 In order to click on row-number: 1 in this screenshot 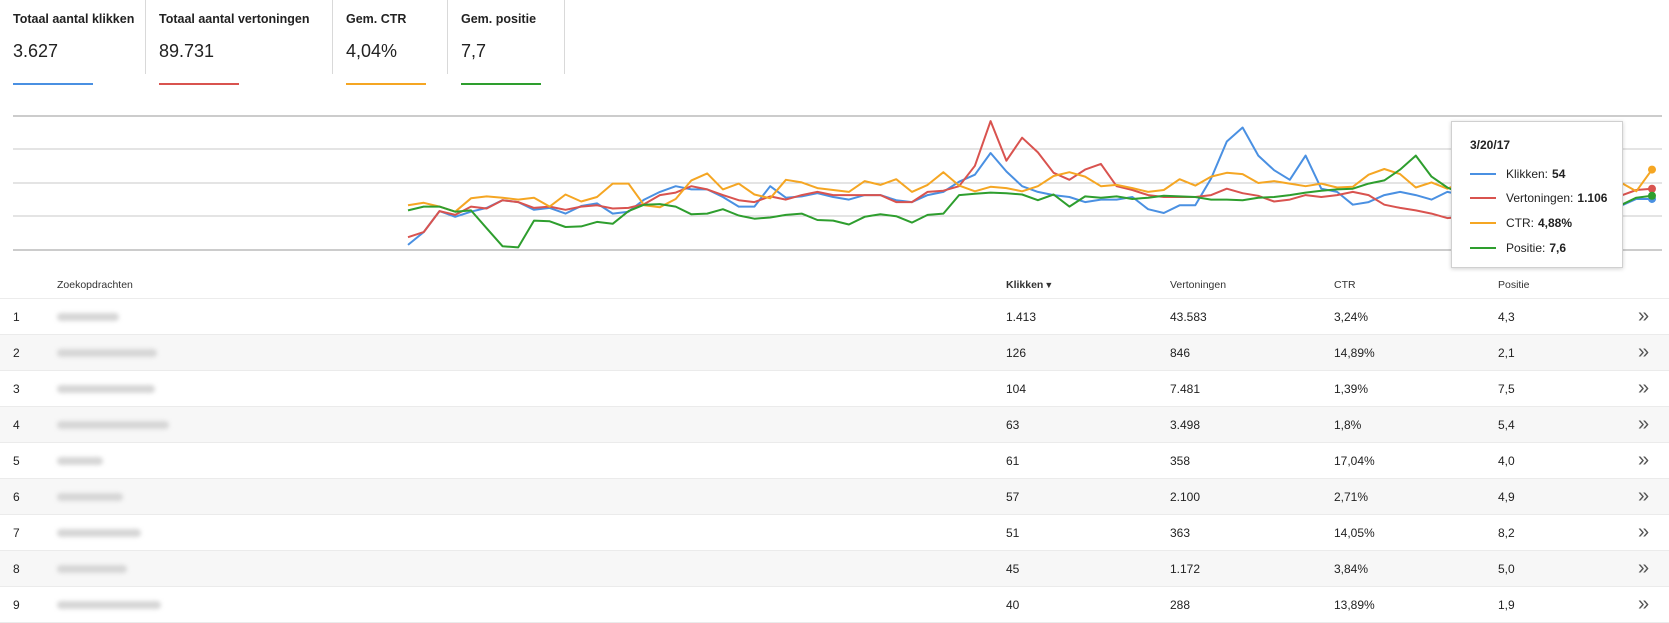, I will do `click(16, 317)`.